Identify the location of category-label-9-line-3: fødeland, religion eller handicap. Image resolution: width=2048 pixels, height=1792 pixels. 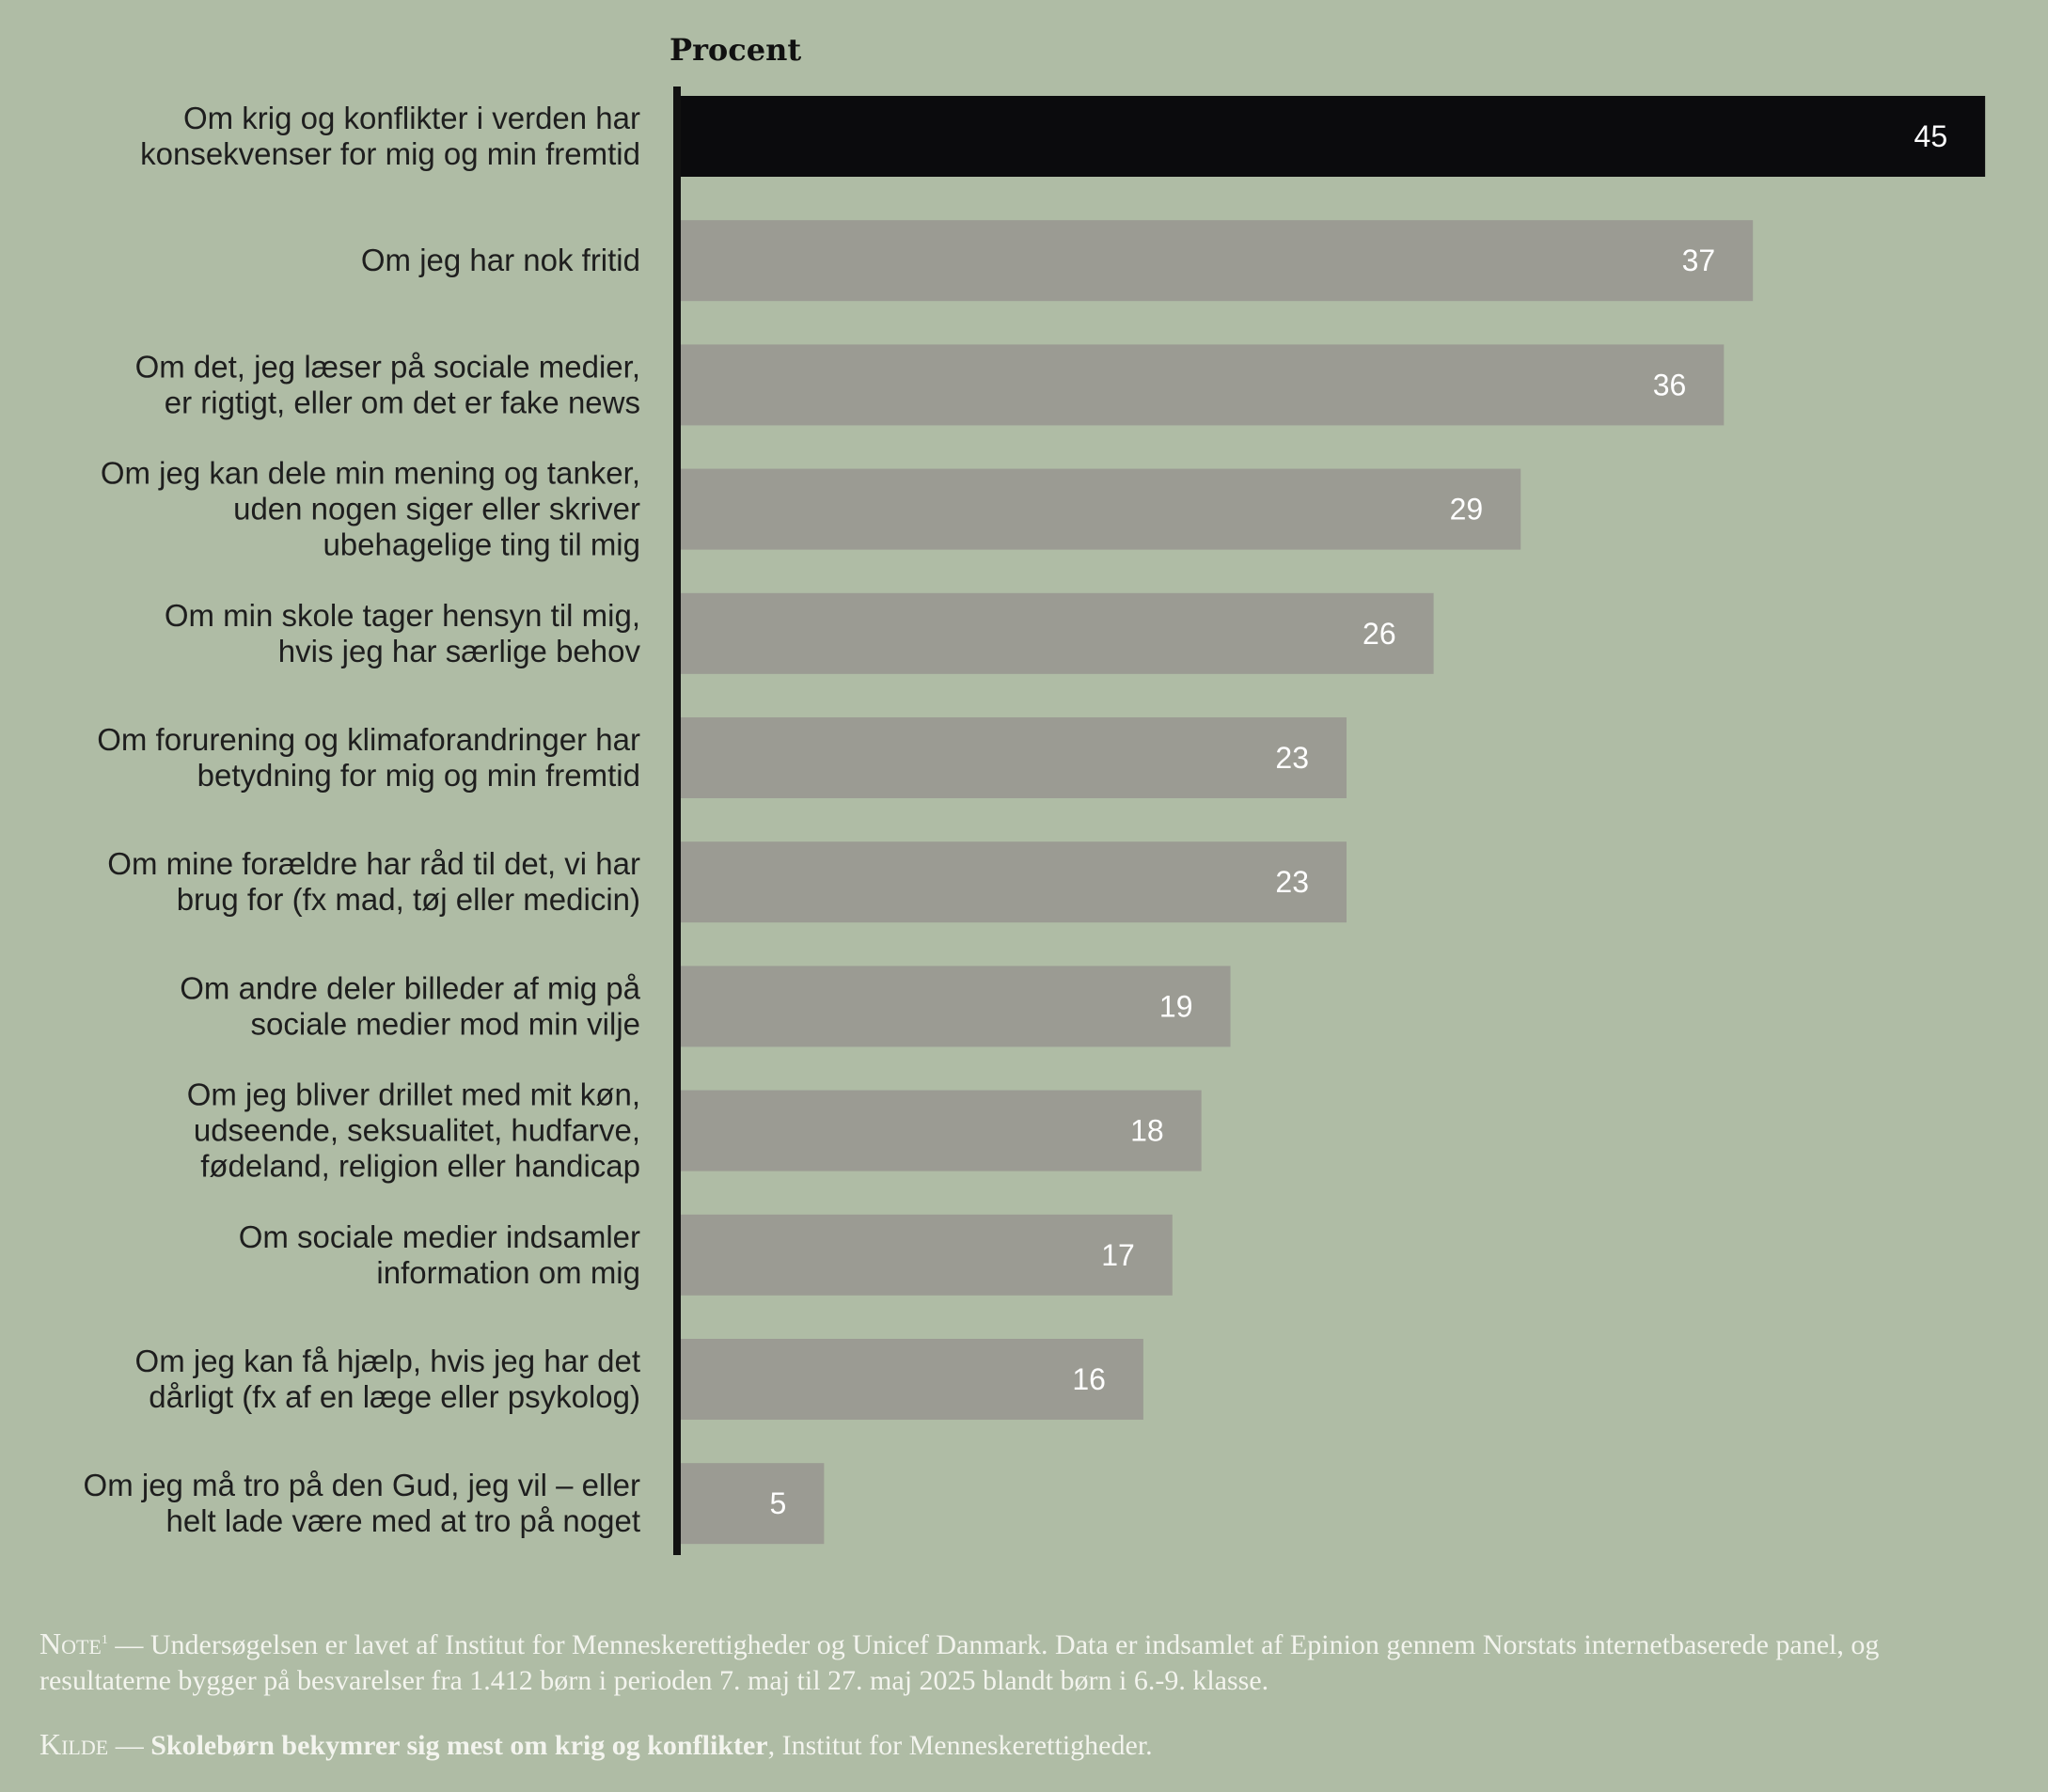
(420, 1166).